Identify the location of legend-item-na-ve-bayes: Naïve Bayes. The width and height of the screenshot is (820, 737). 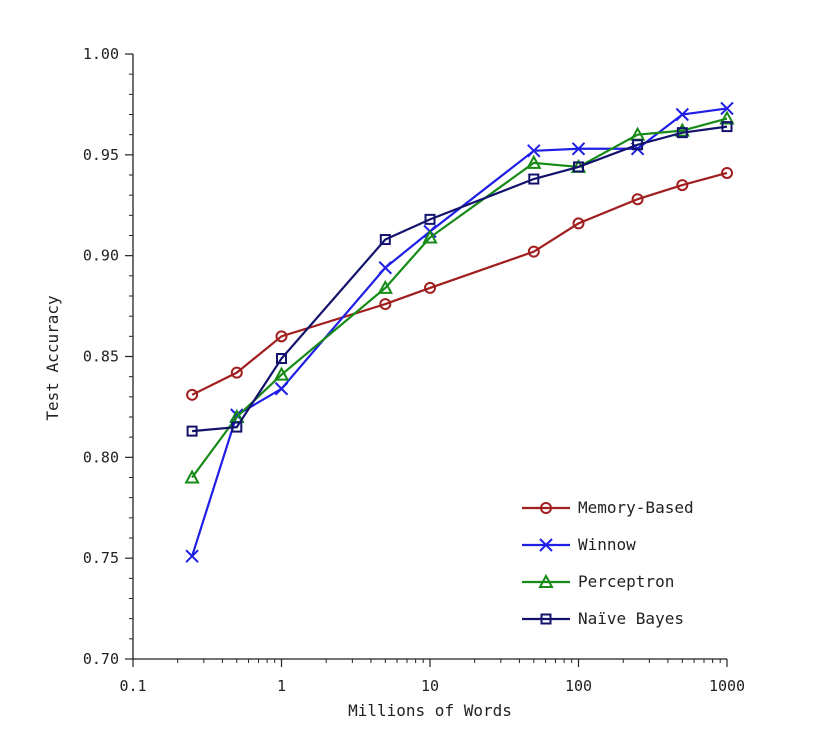
(603, 618).